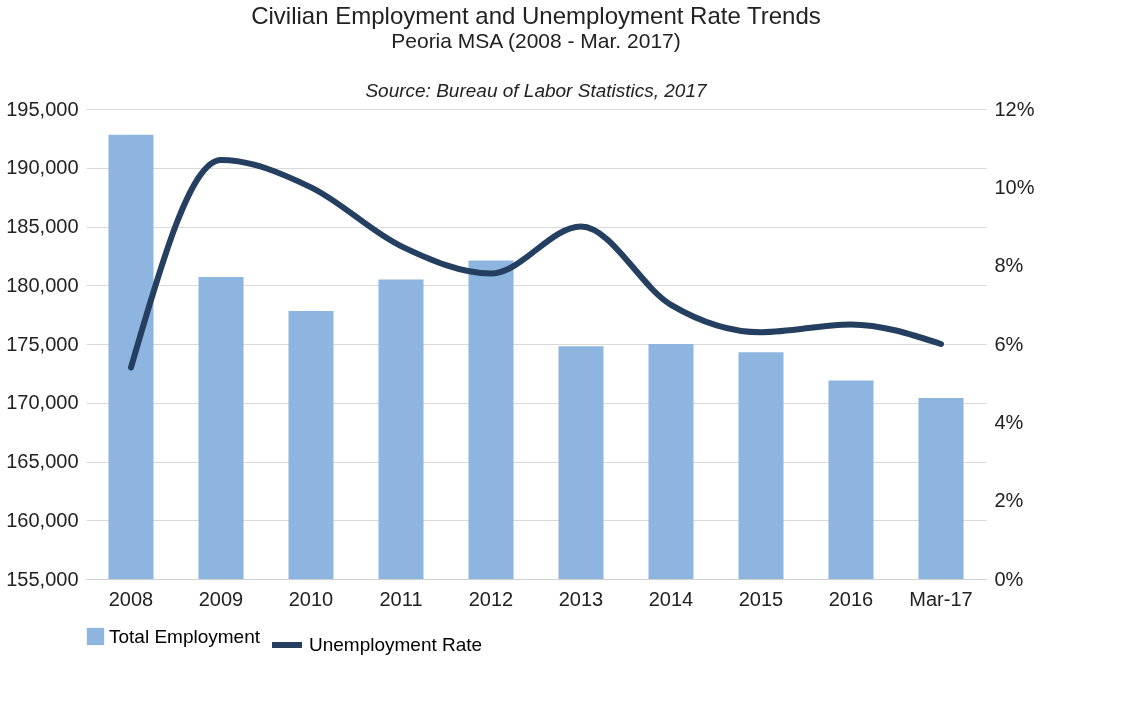 Image resolution: width=1146 pixels, height=706 pixels. Describe the element at coordinates (491, 598) in the screenshot. I see `x-tick-label: 2012` at that location.